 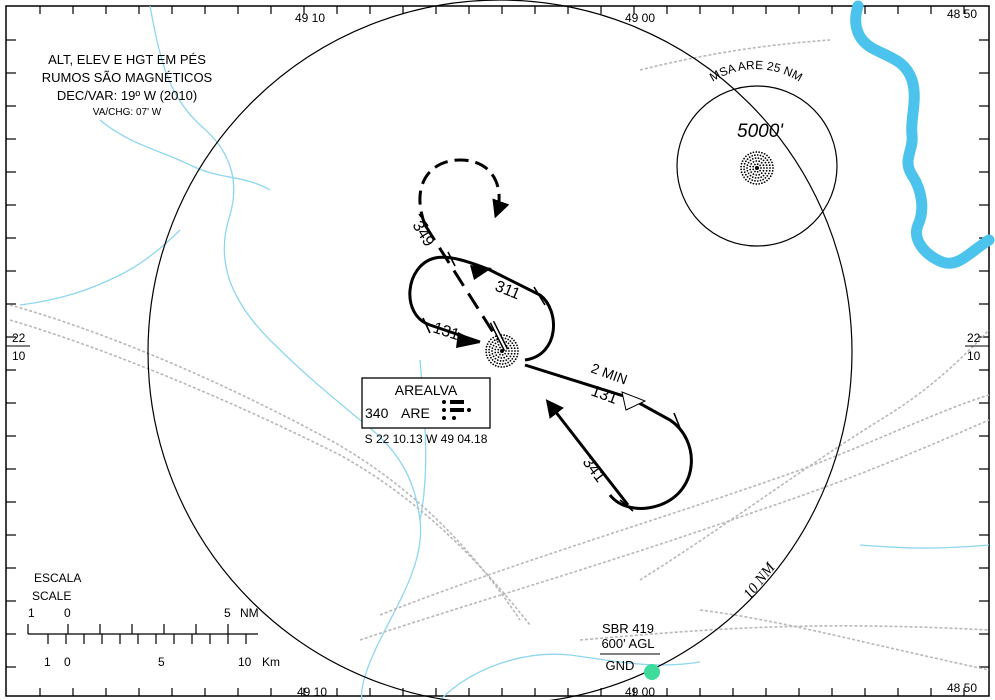 What do you see at coordinates (426, 439) in the screenshot?
I see `navaid-coordinates: S 22 10.13 W 49 04.18` at bounding box center [426, 439].